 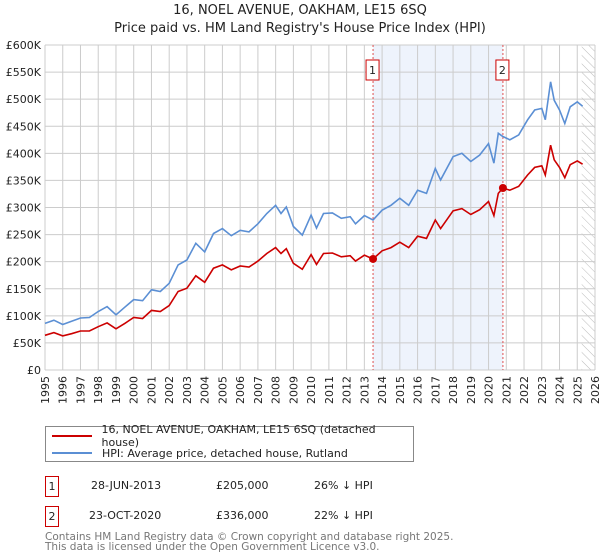 What do you see at coordinates (300, 10) in the screenshot?
I see `chart-title: 16, NOEL AVENUE, OAKHAM, LE15 6SQ` at bounding box center [300, 10].